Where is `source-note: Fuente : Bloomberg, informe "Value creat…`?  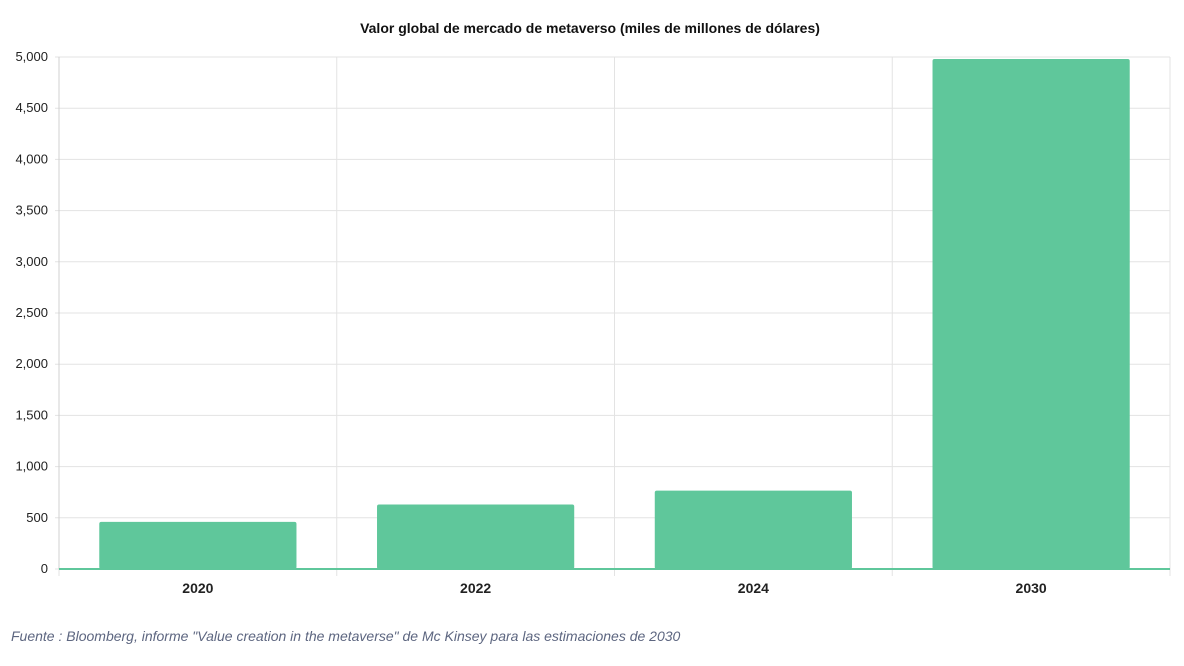 source-note: Fuente : Bloomberg, informe "Value creat… is located at coordinates (346, 636).